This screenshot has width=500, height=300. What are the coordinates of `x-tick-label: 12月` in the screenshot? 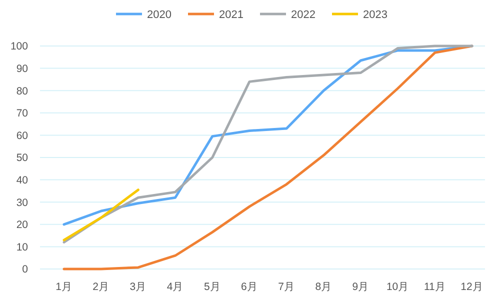 It's located at (472, 287).